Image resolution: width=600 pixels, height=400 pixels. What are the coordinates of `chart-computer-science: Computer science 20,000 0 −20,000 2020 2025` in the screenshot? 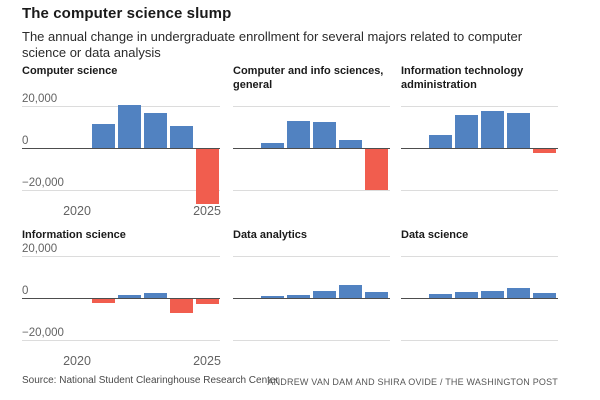 It's located at (121, 149).